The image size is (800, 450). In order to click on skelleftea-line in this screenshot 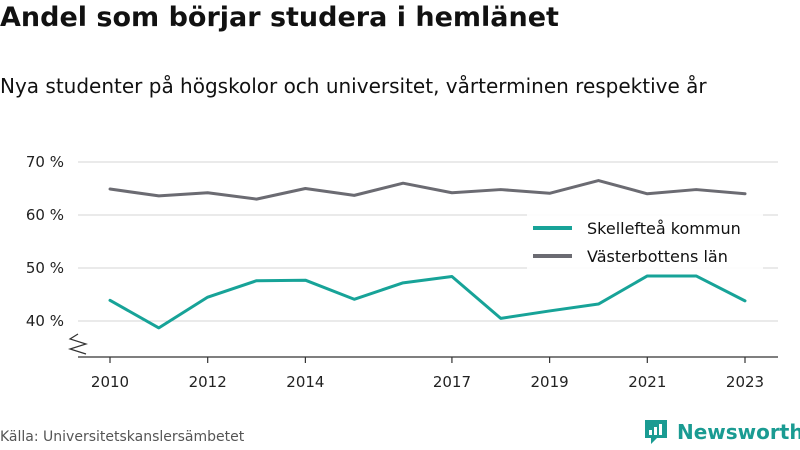, I will do `click(427, 302)`.